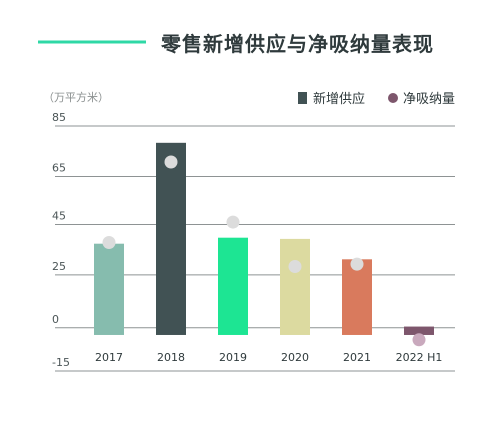  What do you see at coordinates (376, 99) in the screenshot?
I see `legend: 新增供应 净吸纳量` at bounding box center [376, 99].